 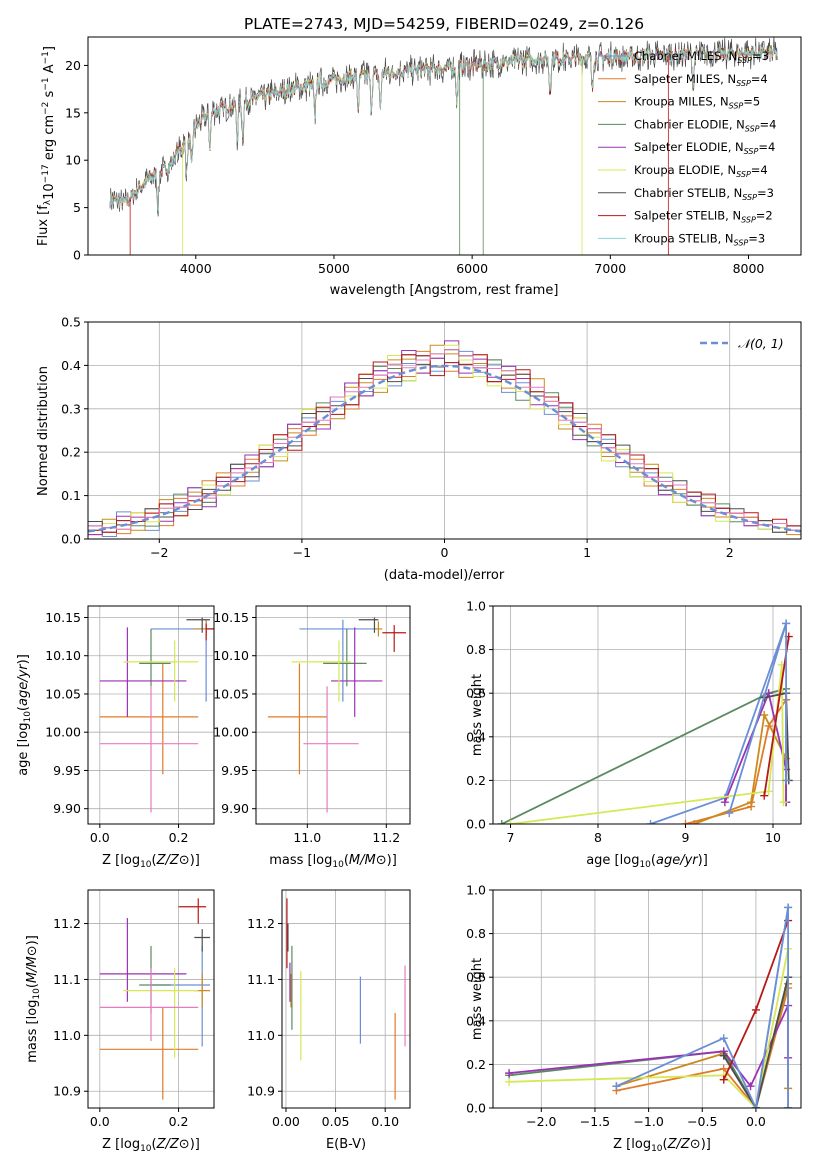 What do you see at coordinates (648, 1121) in the screenshot?
I see `x-tick-label: −1.0` at bounding box center [648, 1121].